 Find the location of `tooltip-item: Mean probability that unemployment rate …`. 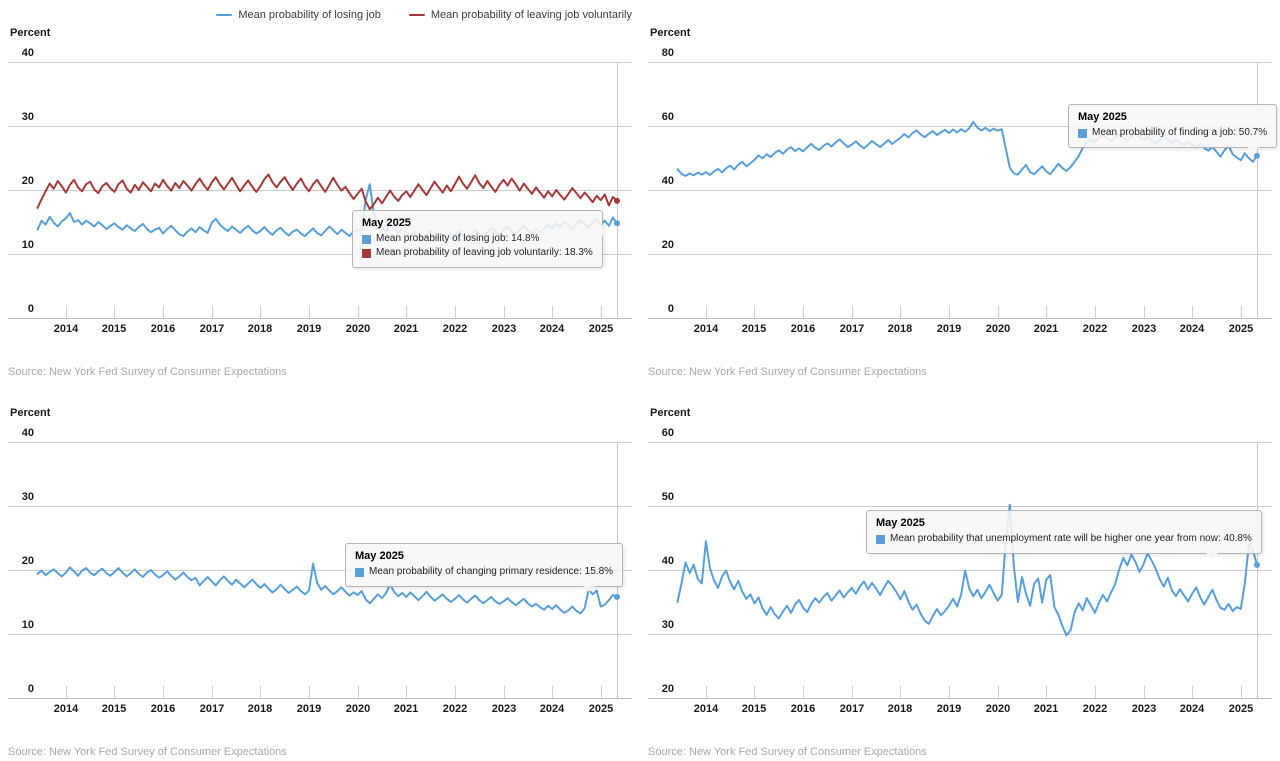

tooltip-item: Mean probability that unemployment rate … is located at coordinates (1064, 539).